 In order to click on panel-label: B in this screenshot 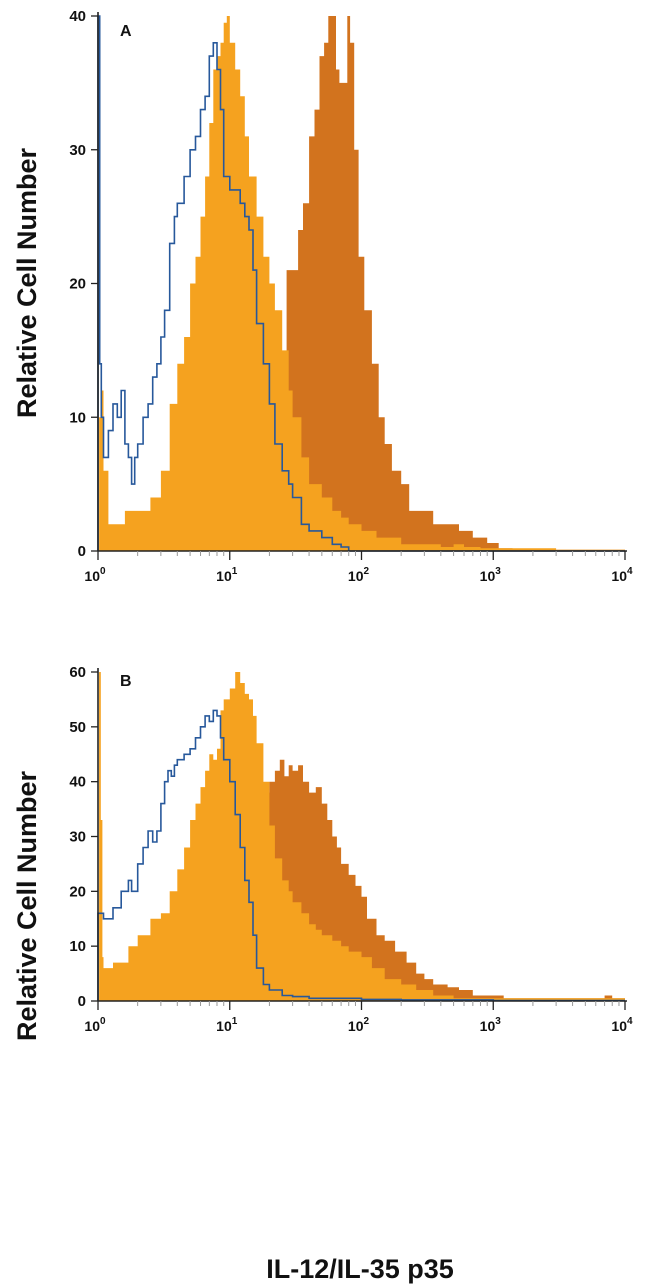, I will do `click(126, 681)`.